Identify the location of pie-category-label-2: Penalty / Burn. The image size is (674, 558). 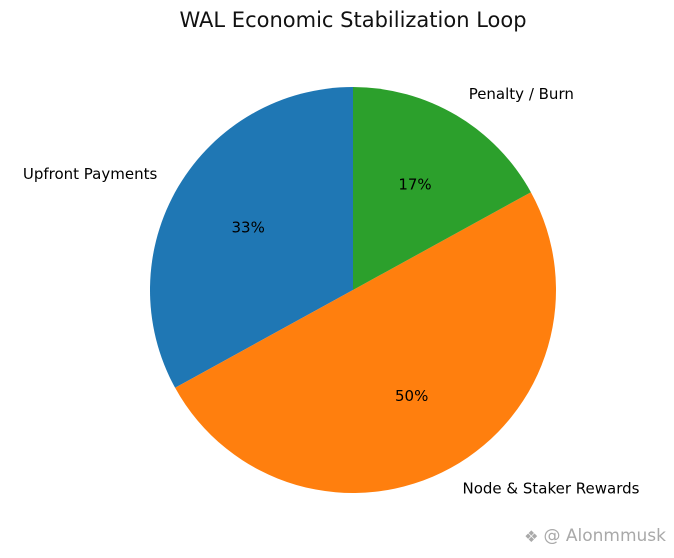
(521, 94).